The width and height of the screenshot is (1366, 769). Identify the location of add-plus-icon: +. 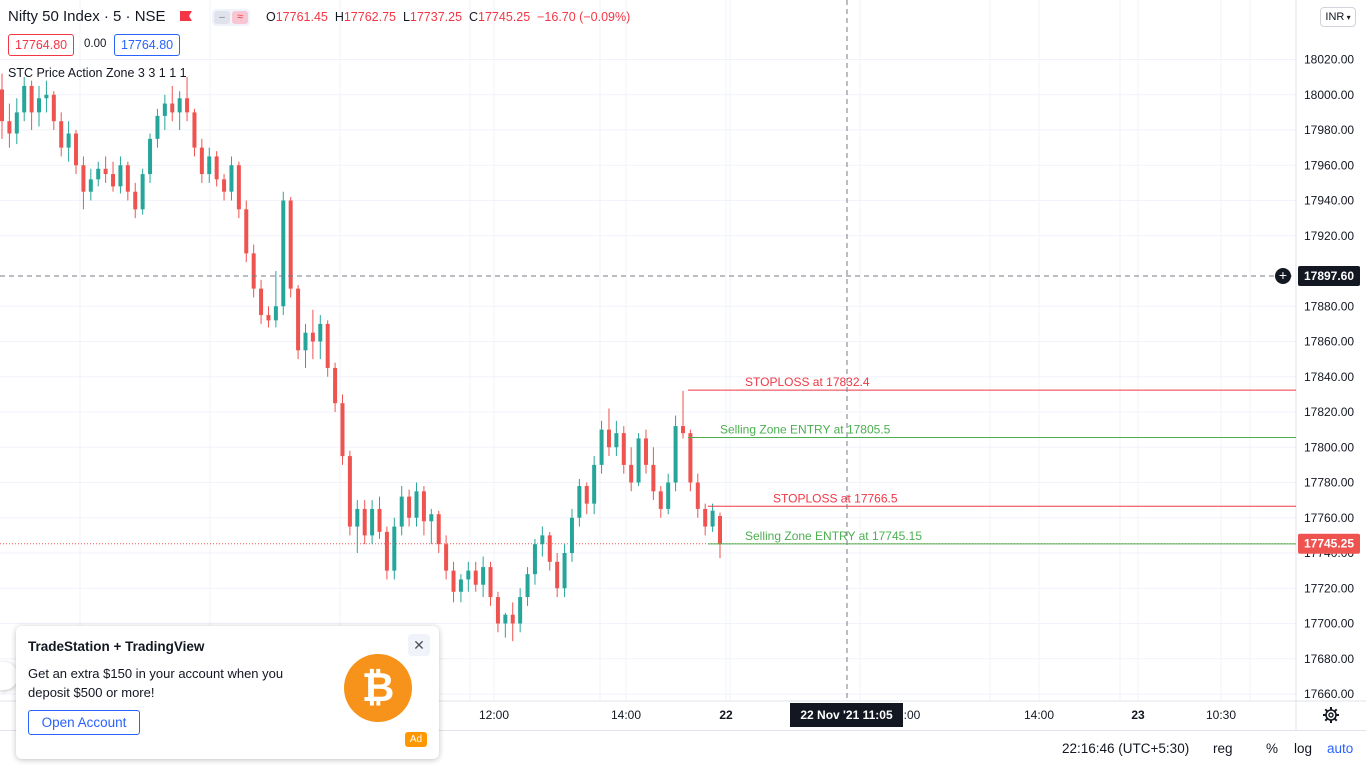
(1283, 276).